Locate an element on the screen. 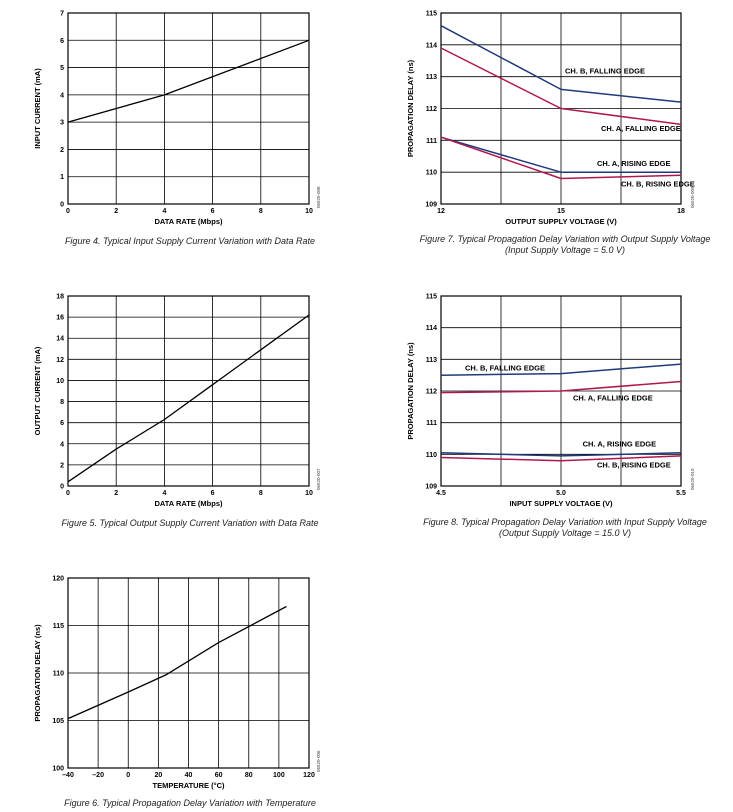  y-tick-label: 113 is located at coordinates (431, 77).